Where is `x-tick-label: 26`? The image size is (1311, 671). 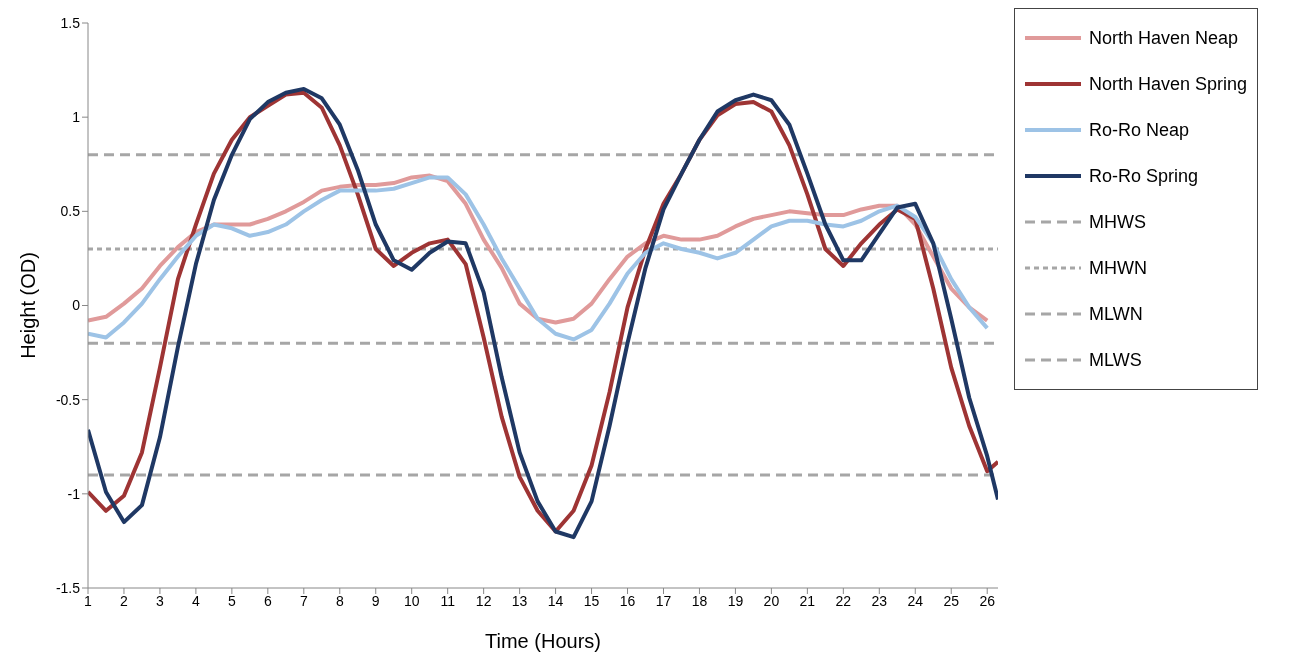 x-tick-label: 26 is located at coordinates (987, 600).